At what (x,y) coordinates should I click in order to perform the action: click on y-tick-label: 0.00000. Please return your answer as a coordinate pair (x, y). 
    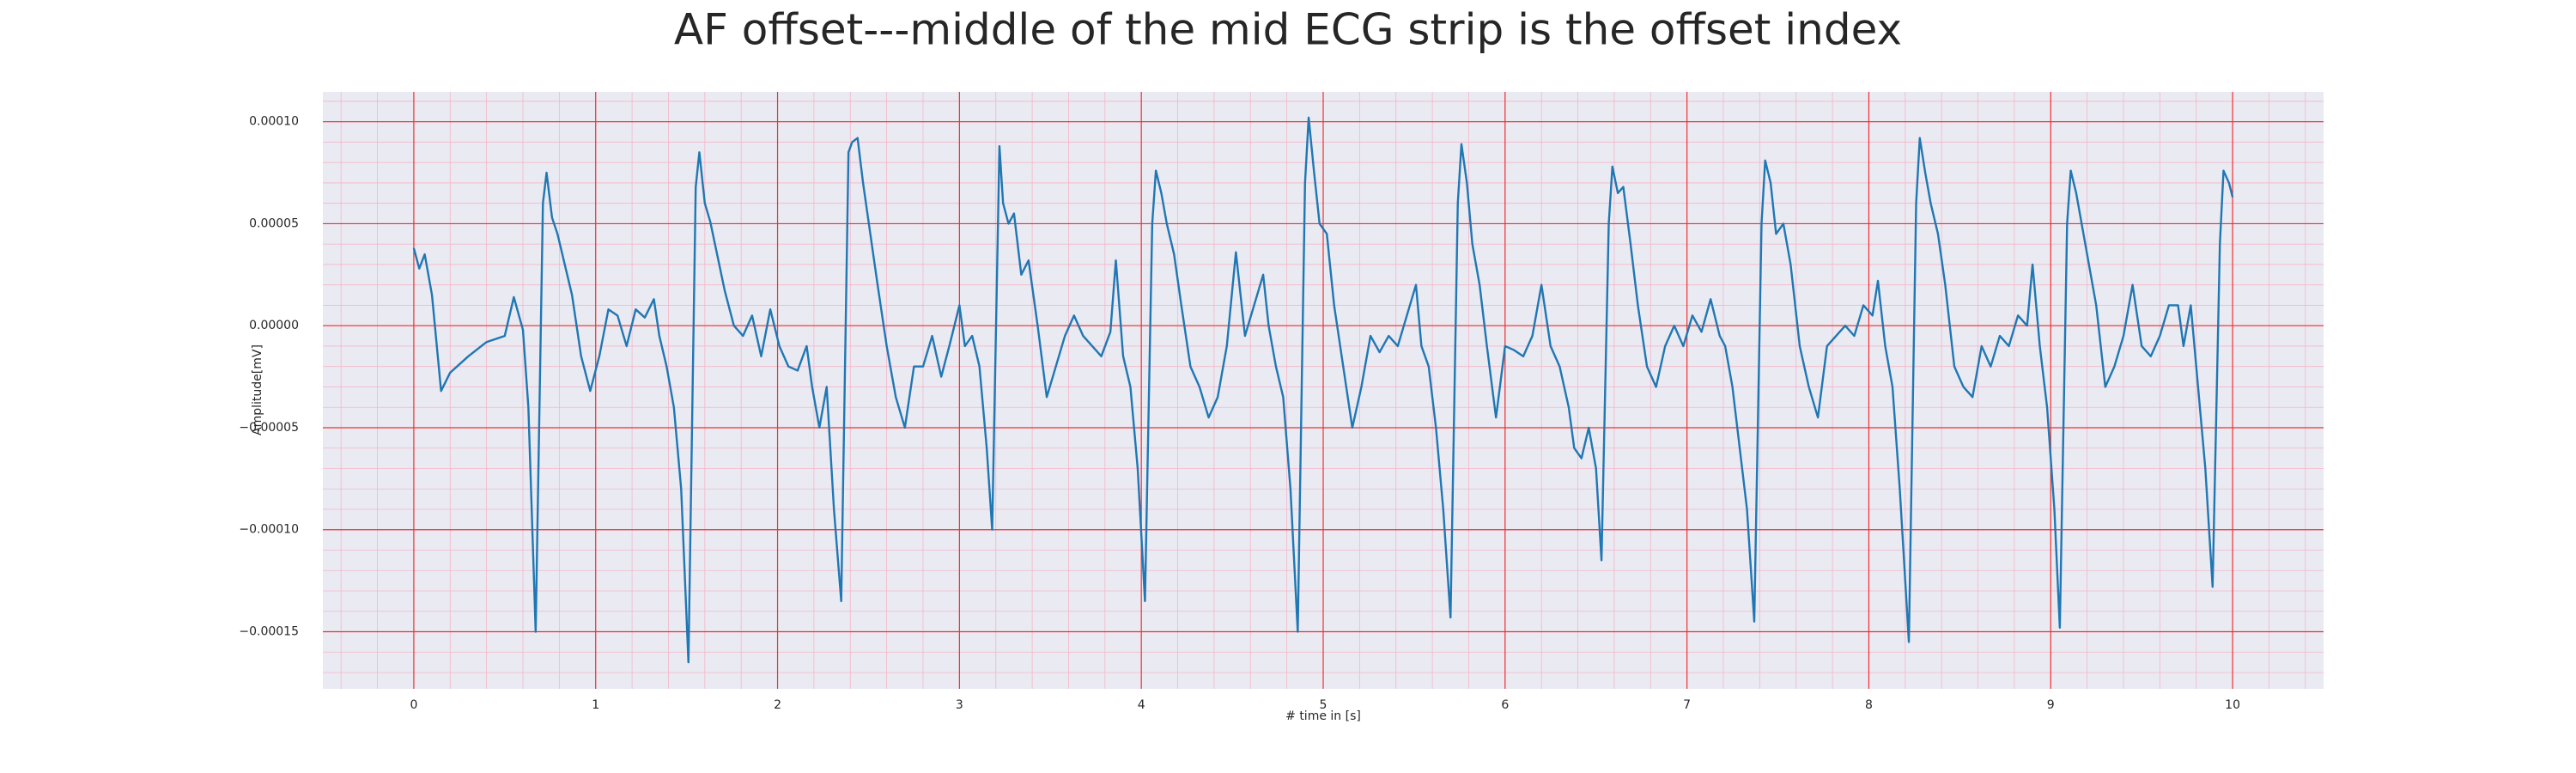
    Looking at the image, I should click on (274, 325).